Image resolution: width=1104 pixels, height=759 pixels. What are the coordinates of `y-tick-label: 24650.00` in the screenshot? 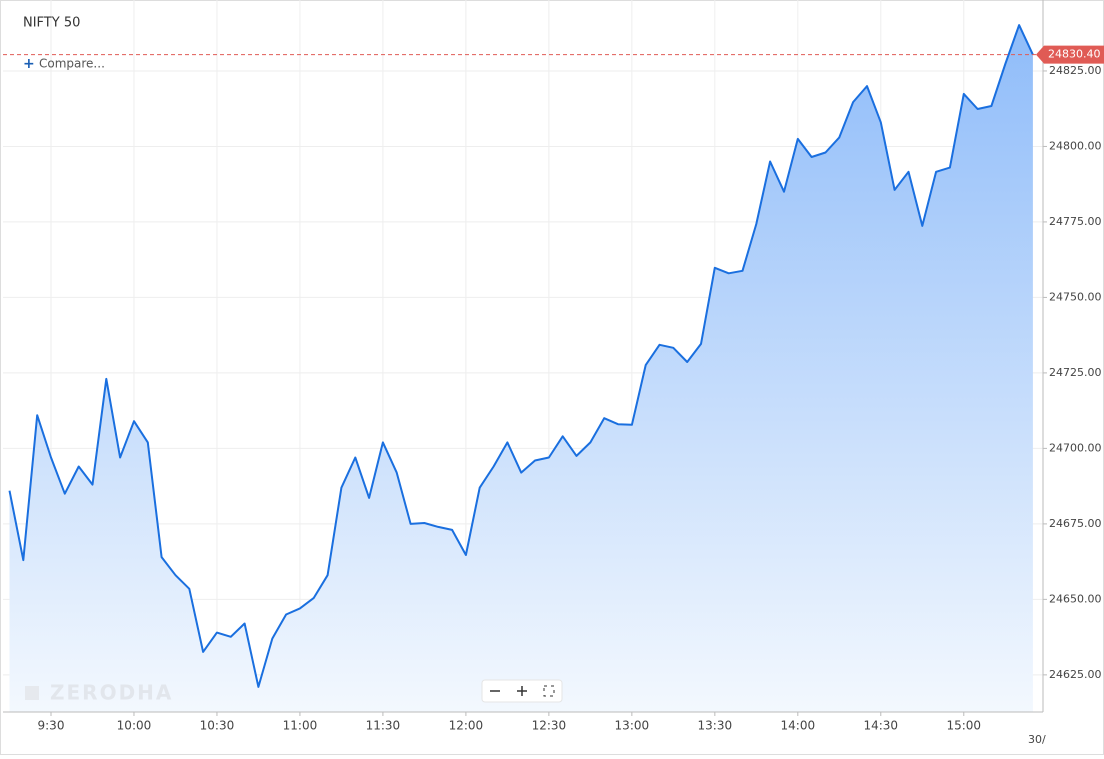 It's located at (1075, 598).